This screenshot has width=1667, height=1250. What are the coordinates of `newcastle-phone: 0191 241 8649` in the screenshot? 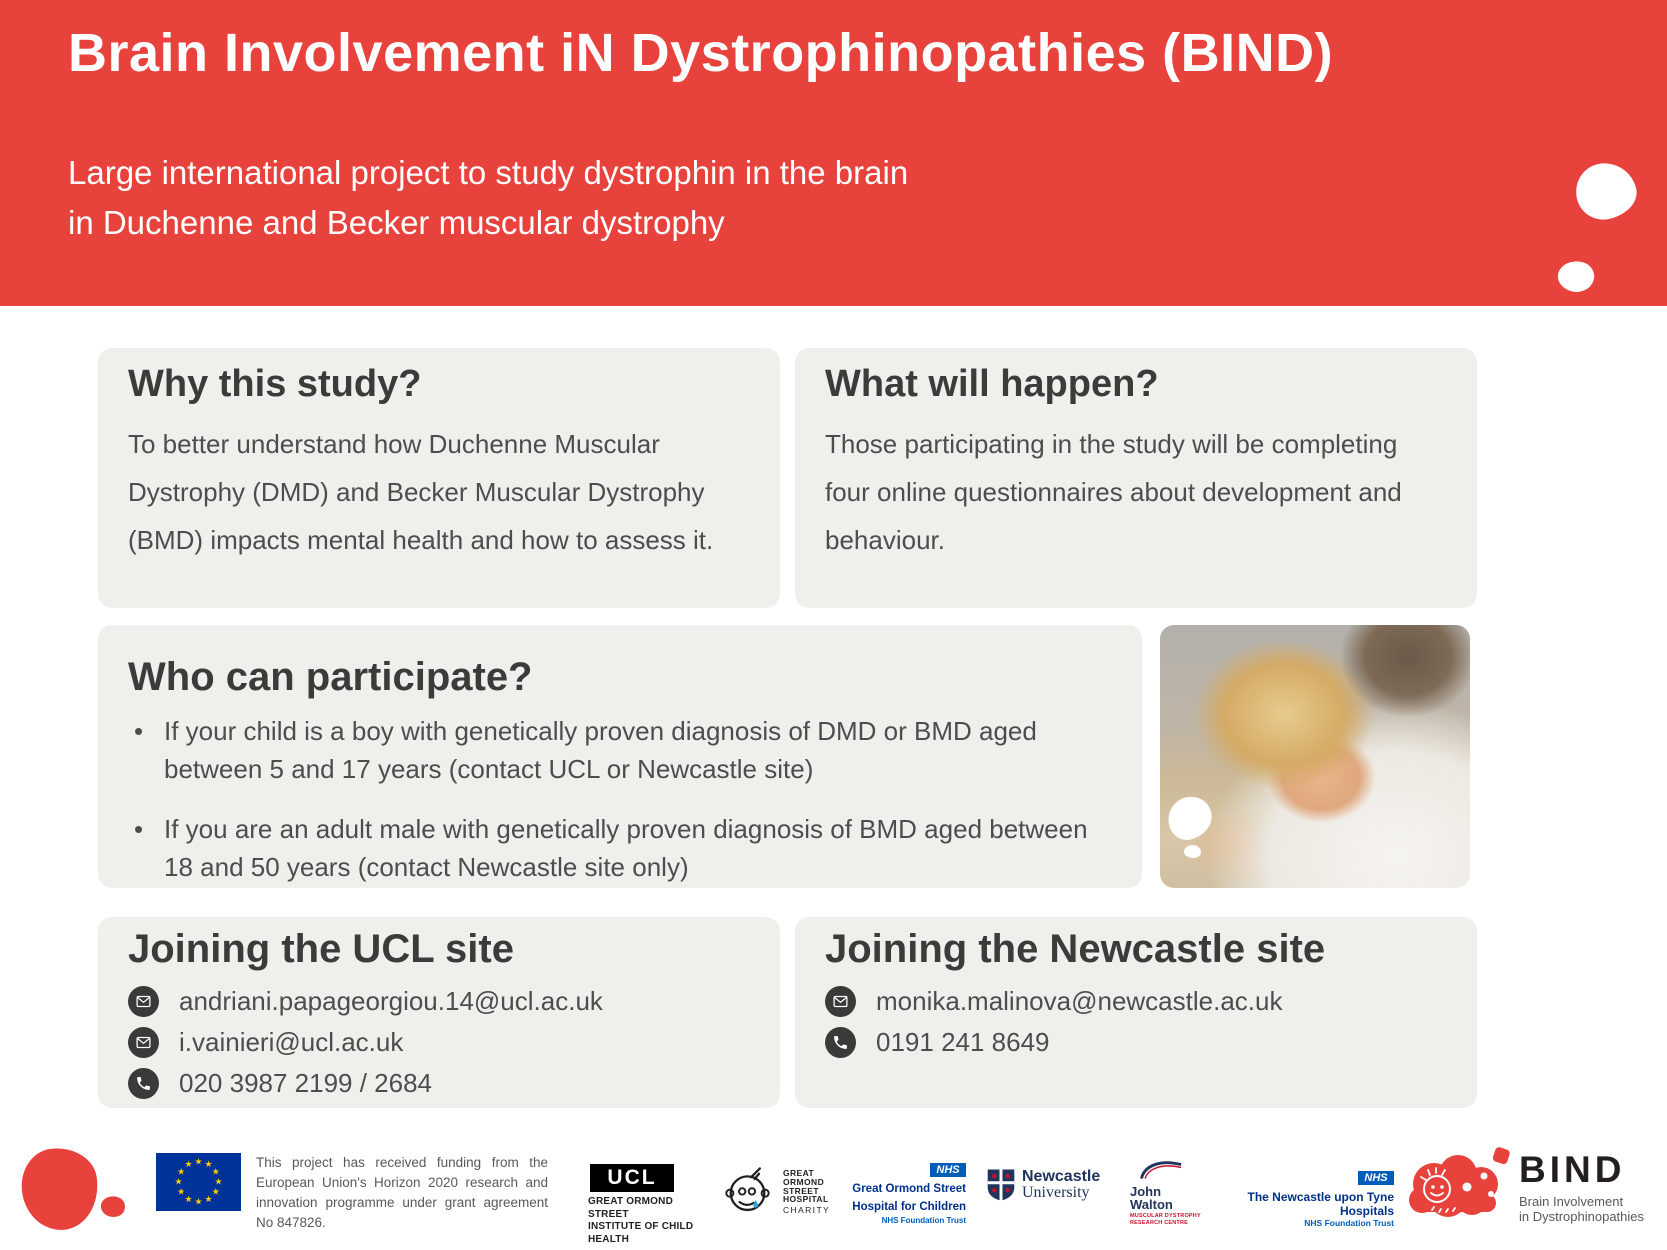 It's located at (963, 1042).